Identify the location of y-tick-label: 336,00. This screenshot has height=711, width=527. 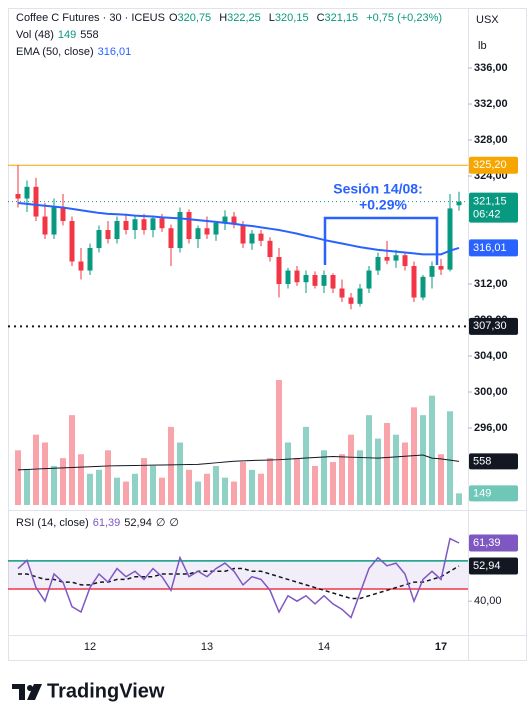
(491, 68).